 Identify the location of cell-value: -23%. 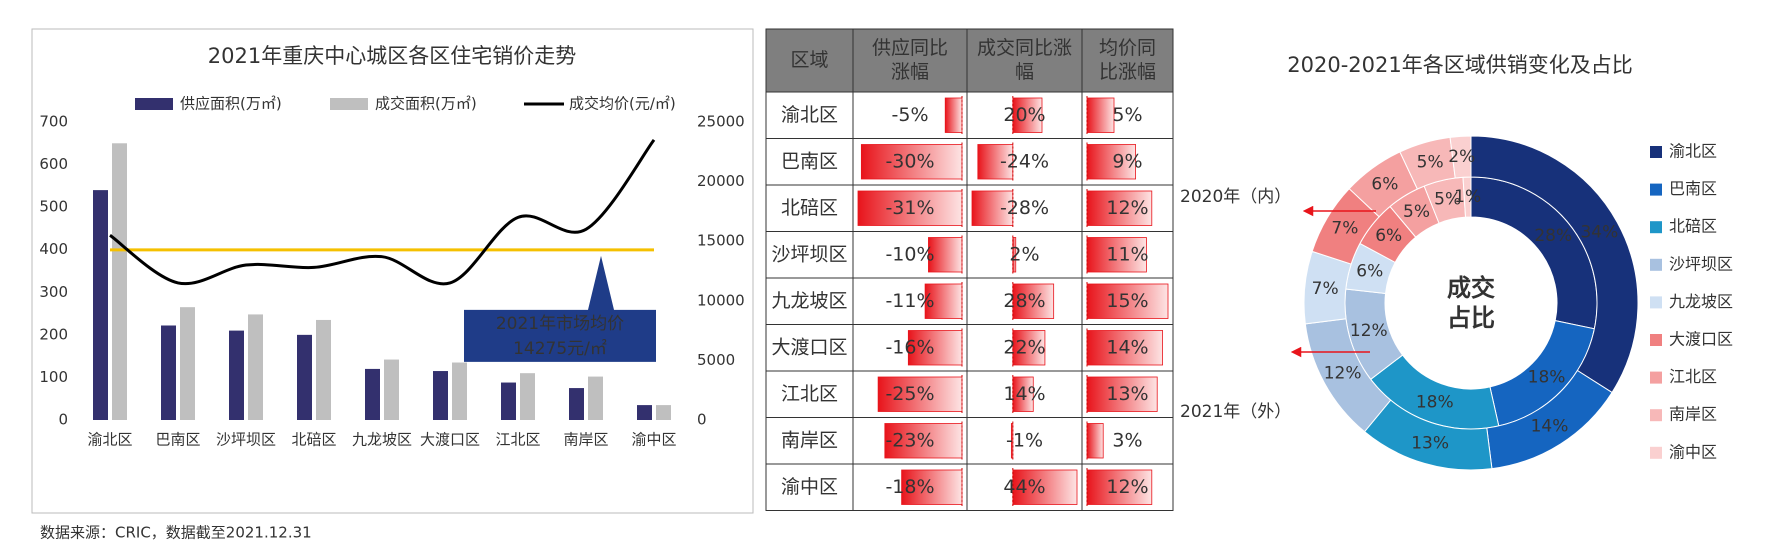
(909, 440).